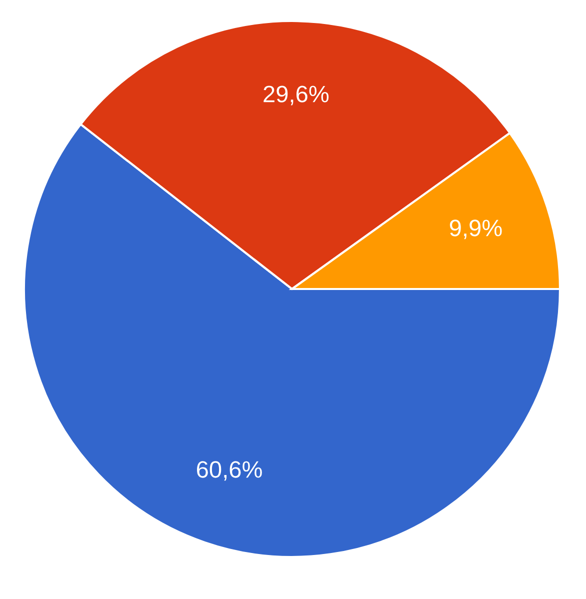  What do you see at coordinates (296, 96) in the screenshot?
I see `data-label: 29,6%` at bounding box center [296, 96].